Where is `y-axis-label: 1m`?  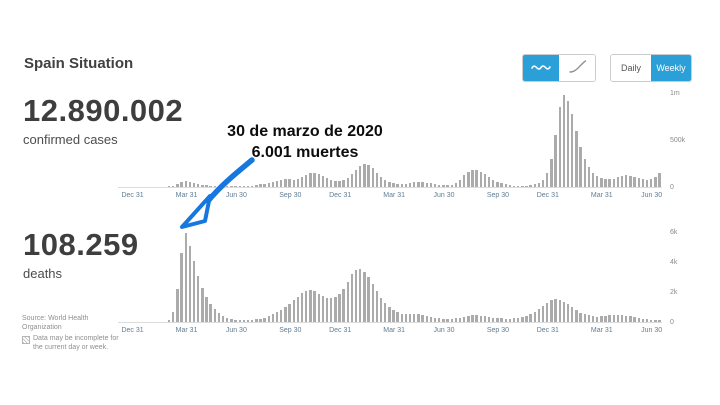
y-axis-label: 1m is located at coordinates (675, 93).